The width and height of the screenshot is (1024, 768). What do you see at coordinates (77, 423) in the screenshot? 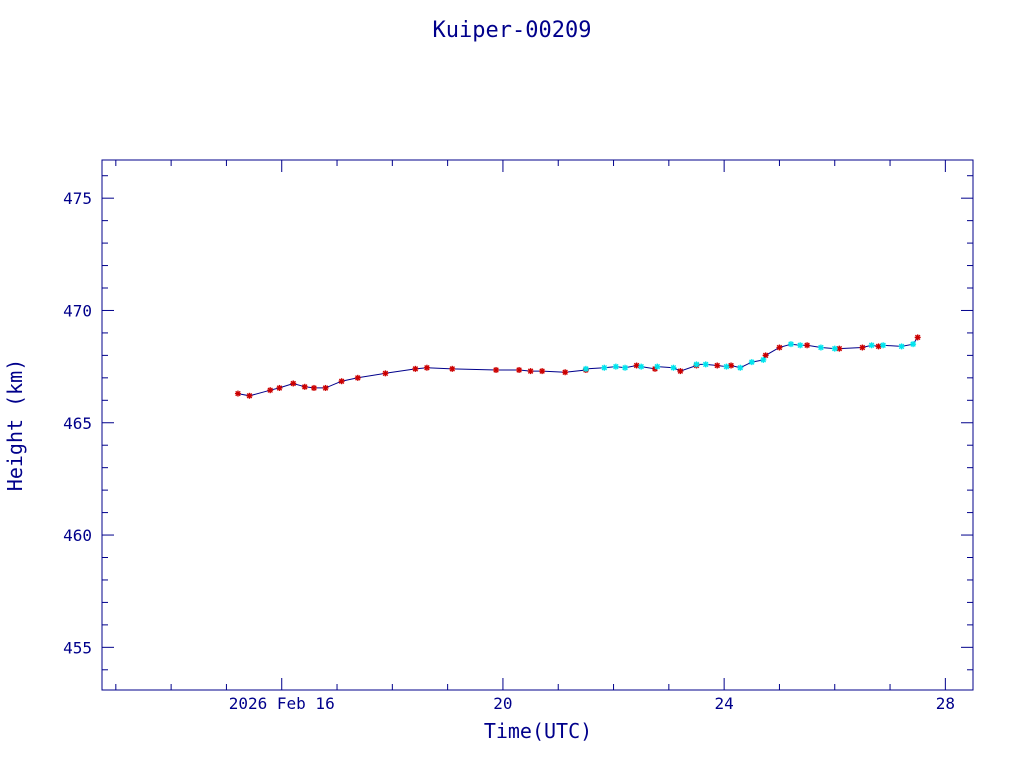
I see `y-tick-label: 465` at bounding box center [77, 423].